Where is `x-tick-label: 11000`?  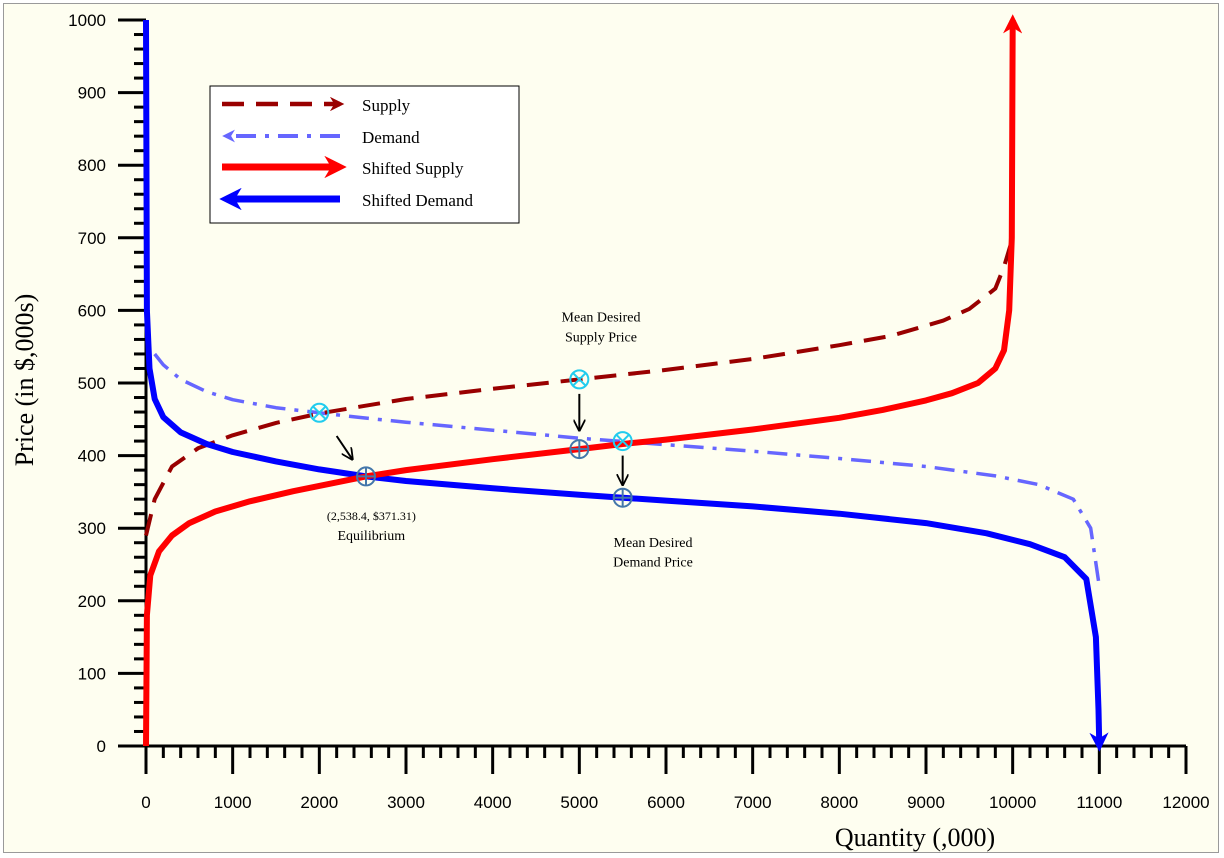
x-tick-label: 11000 is located at coordinates (1099, 802).